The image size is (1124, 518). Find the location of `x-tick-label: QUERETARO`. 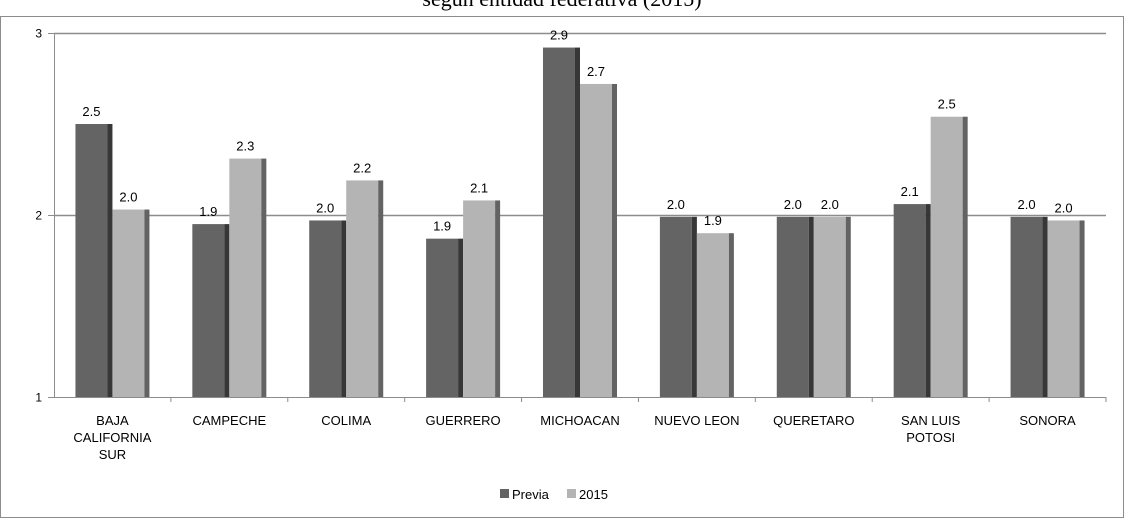

x-tick-label: QUERETARO is located at coordinates (813, 420).